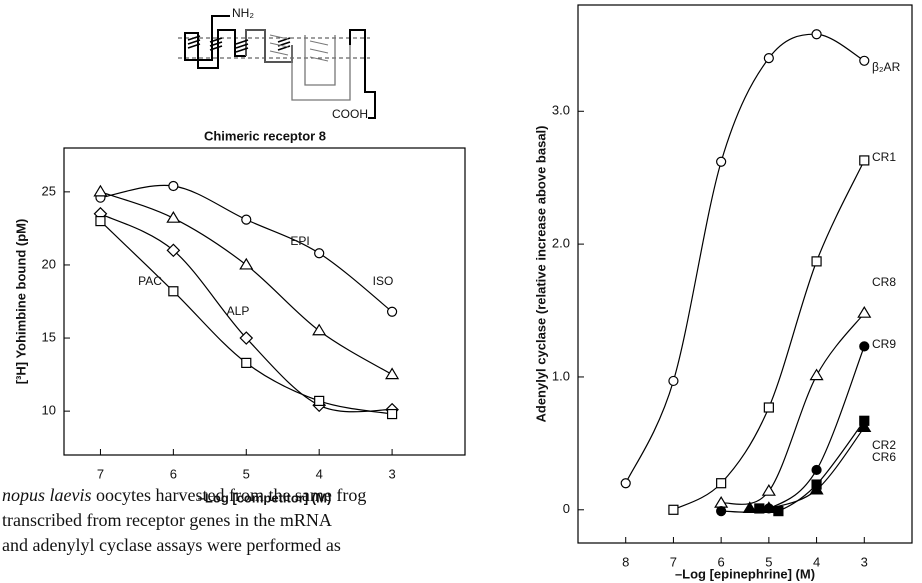 The image size is (922, 583). Describe the element at coordinates (20, 302) in the screenshot. I see `y-axis-label: [³H] Yohimbine bound (pM)` at that location.